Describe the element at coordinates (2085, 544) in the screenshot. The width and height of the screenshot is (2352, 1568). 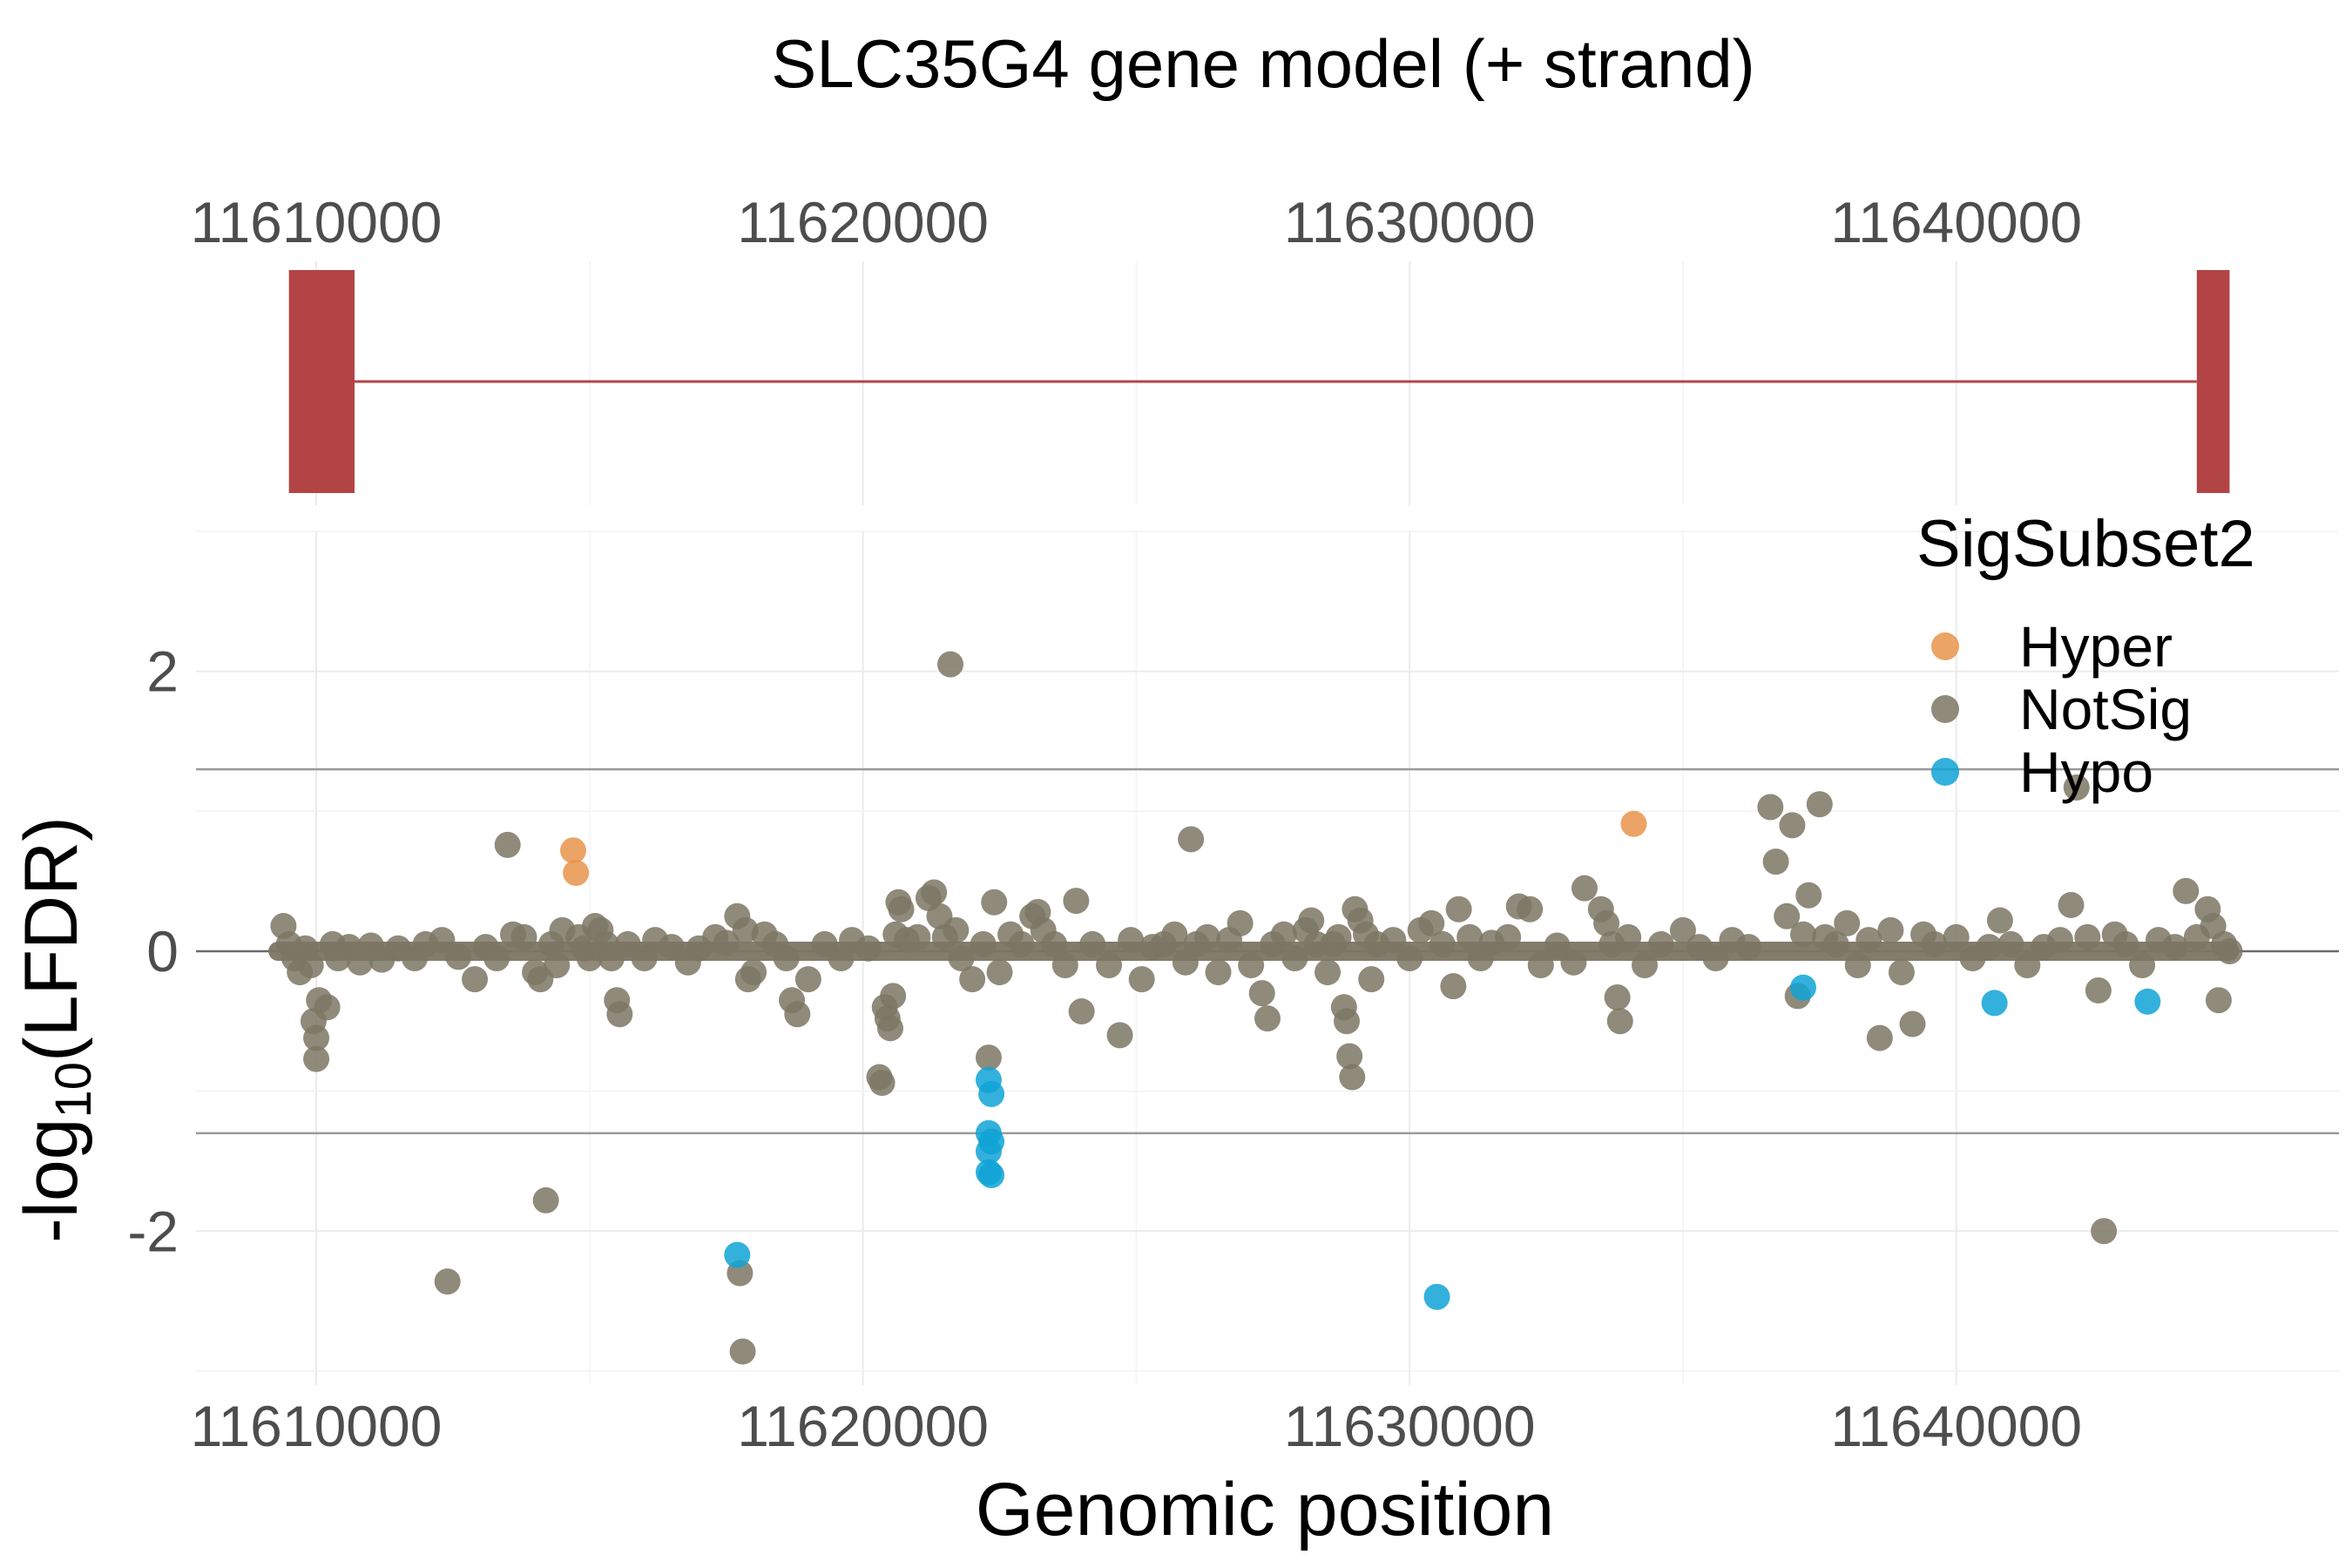
I see `legend-title: SigSubset2` at that location.